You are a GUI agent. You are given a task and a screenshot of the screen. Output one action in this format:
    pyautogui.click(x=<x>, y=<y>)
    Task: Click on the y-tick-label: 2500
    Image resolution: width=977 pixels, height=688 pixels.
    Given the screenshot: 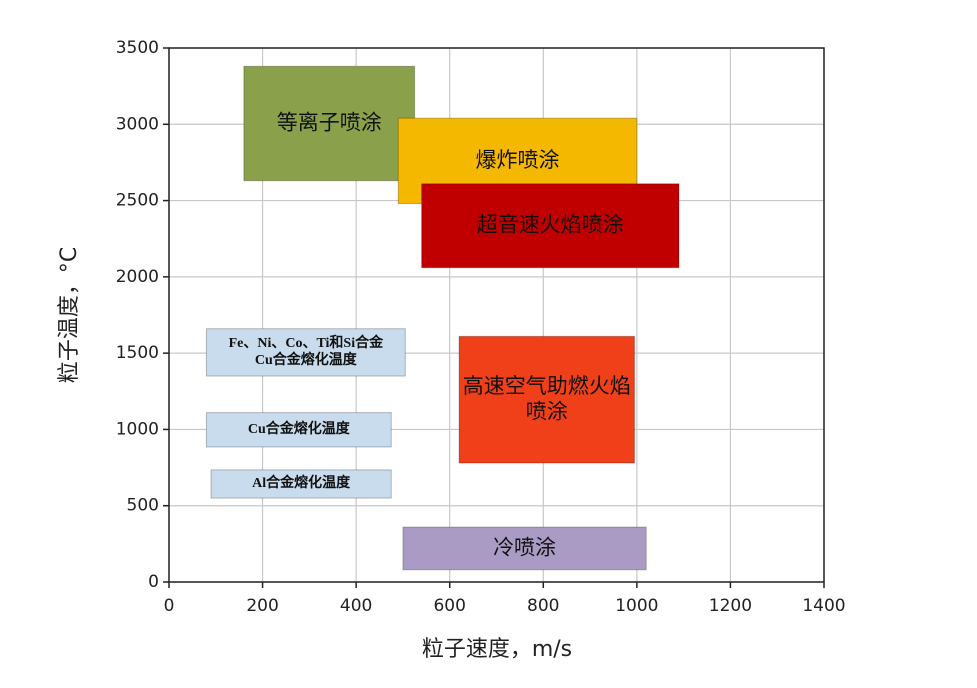 What is the action you would take?
    pyautogui.click(x=137, y=201)
    